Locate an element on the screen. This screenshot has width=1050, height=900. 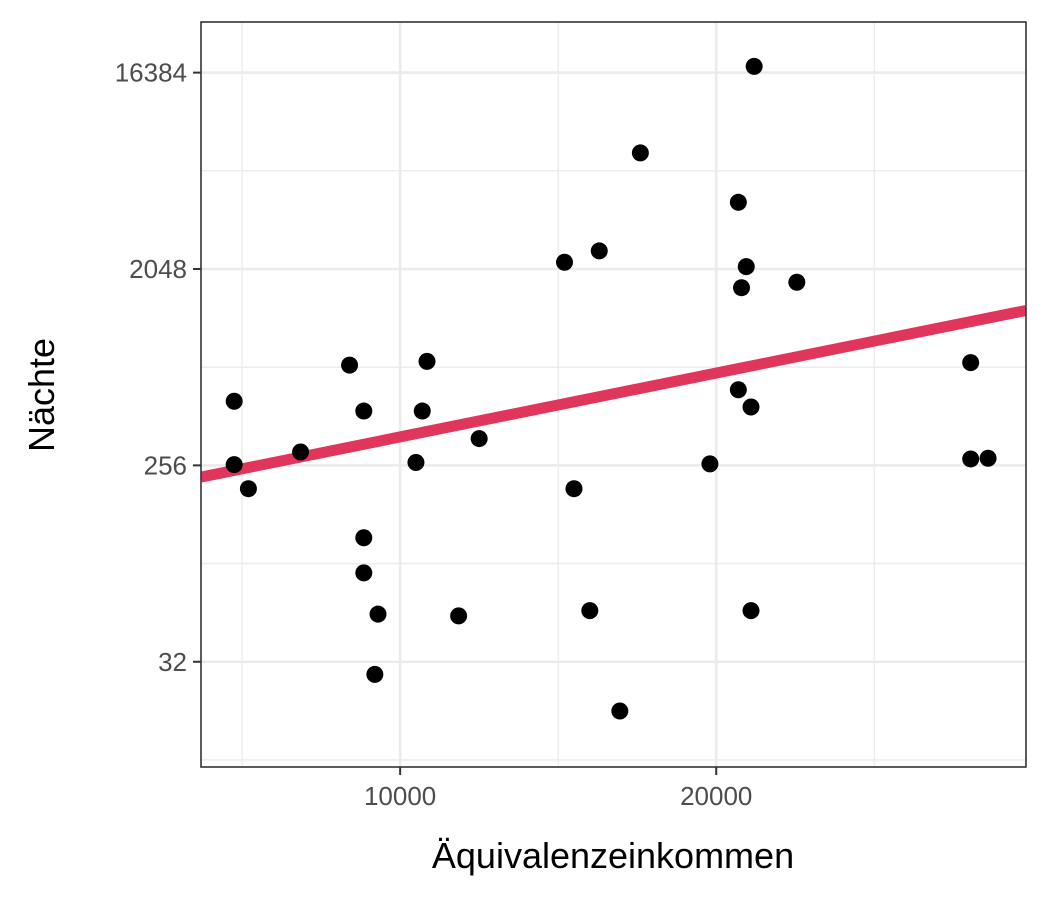
y-tick-label: 2048 is located at coordinates (158, 269).